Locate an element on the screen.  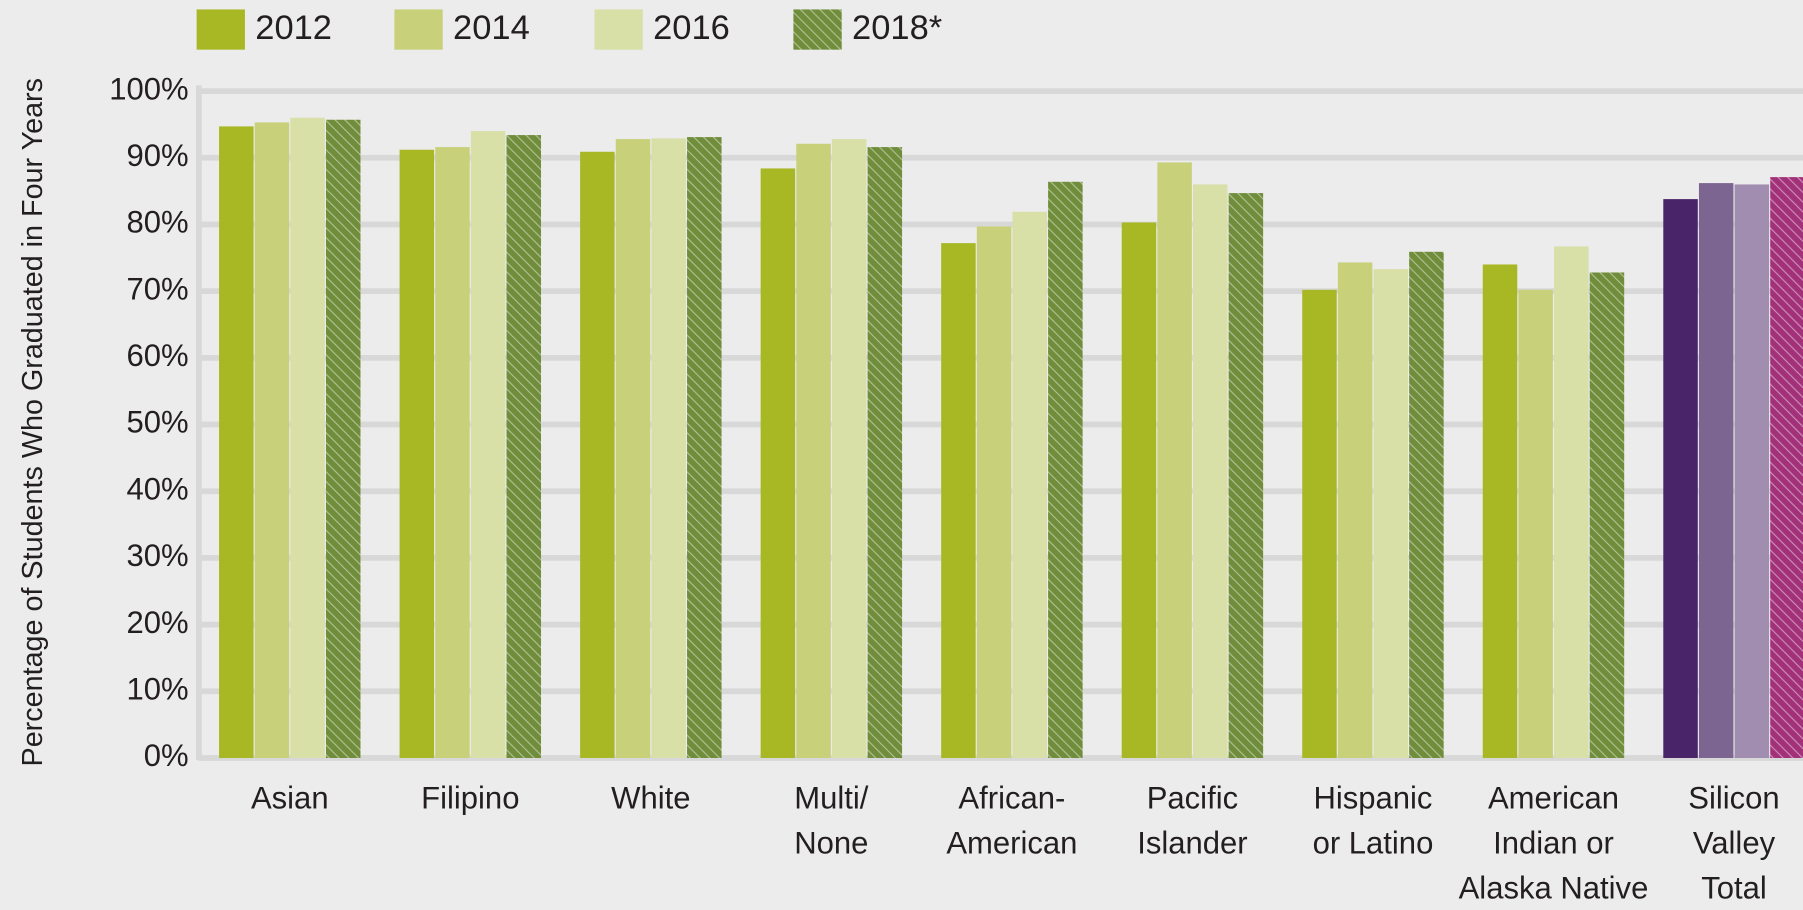
legend-label: 2012 is located at coordinates (293, 28).